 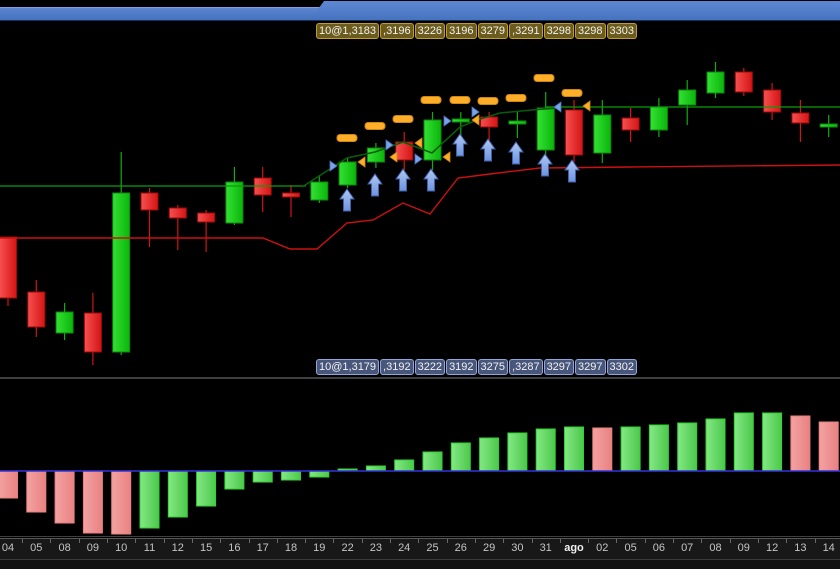 What do you see at coordinates (319, 548) in the screenshot?
I see `time-axis-label: 19` at bounding box center [319, 548].